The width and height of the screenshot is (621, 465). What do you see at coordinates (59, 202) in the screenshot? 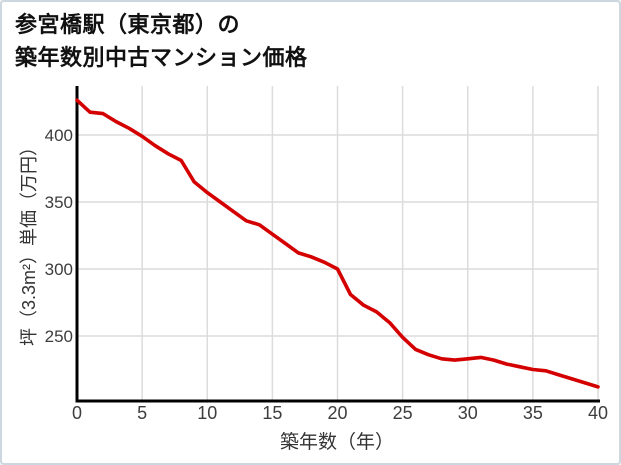
I see `y-tick-label: 350` at bounding box center [59, 202].